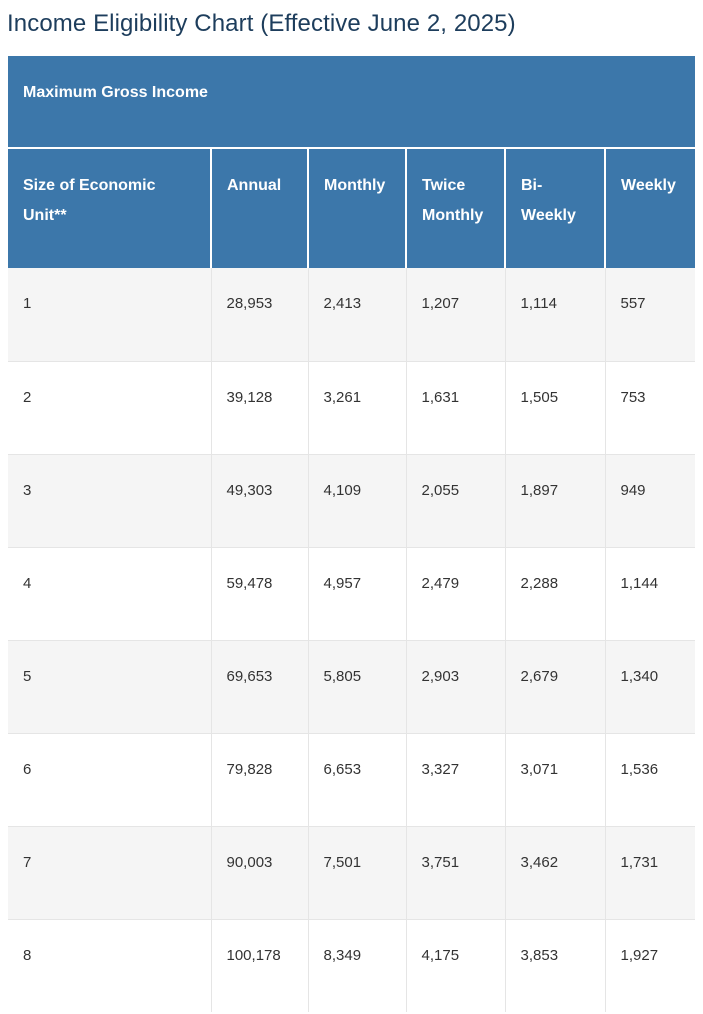 The height and width of the screenshot is (1014, 703). I want to click on unit-size-cell: 1, so click(110, 315).